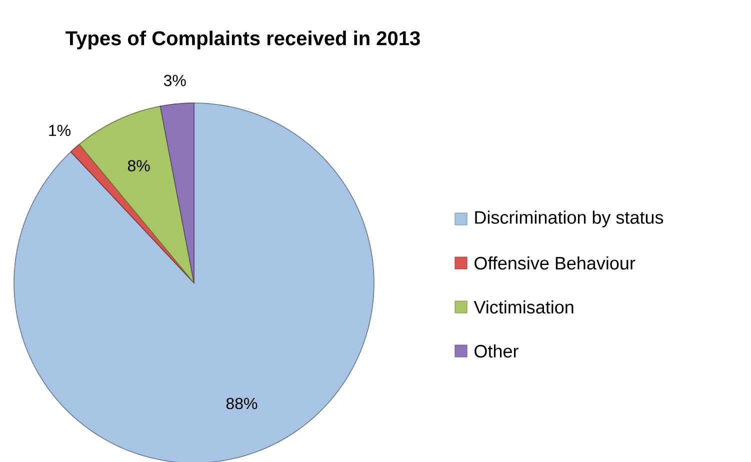 The width and height of the screenshot is (751, 462). What do you see at coordinates (524, 307) in the screenshot?
I see `legend-label: Victimisation` at bounding box center [524, 307].